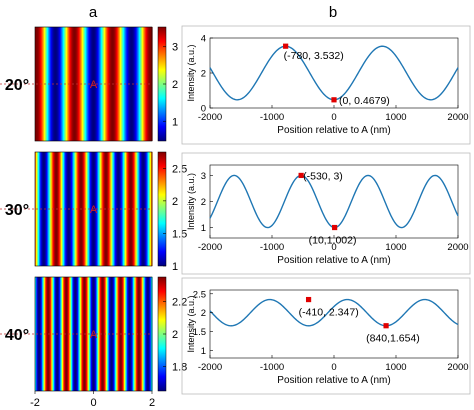 The image size is (474, 410). What do you see at coordinates (179, 234) in the screenshot?
I see `colorbar-tick-label: 1.5` at bounding box center [179, 234].